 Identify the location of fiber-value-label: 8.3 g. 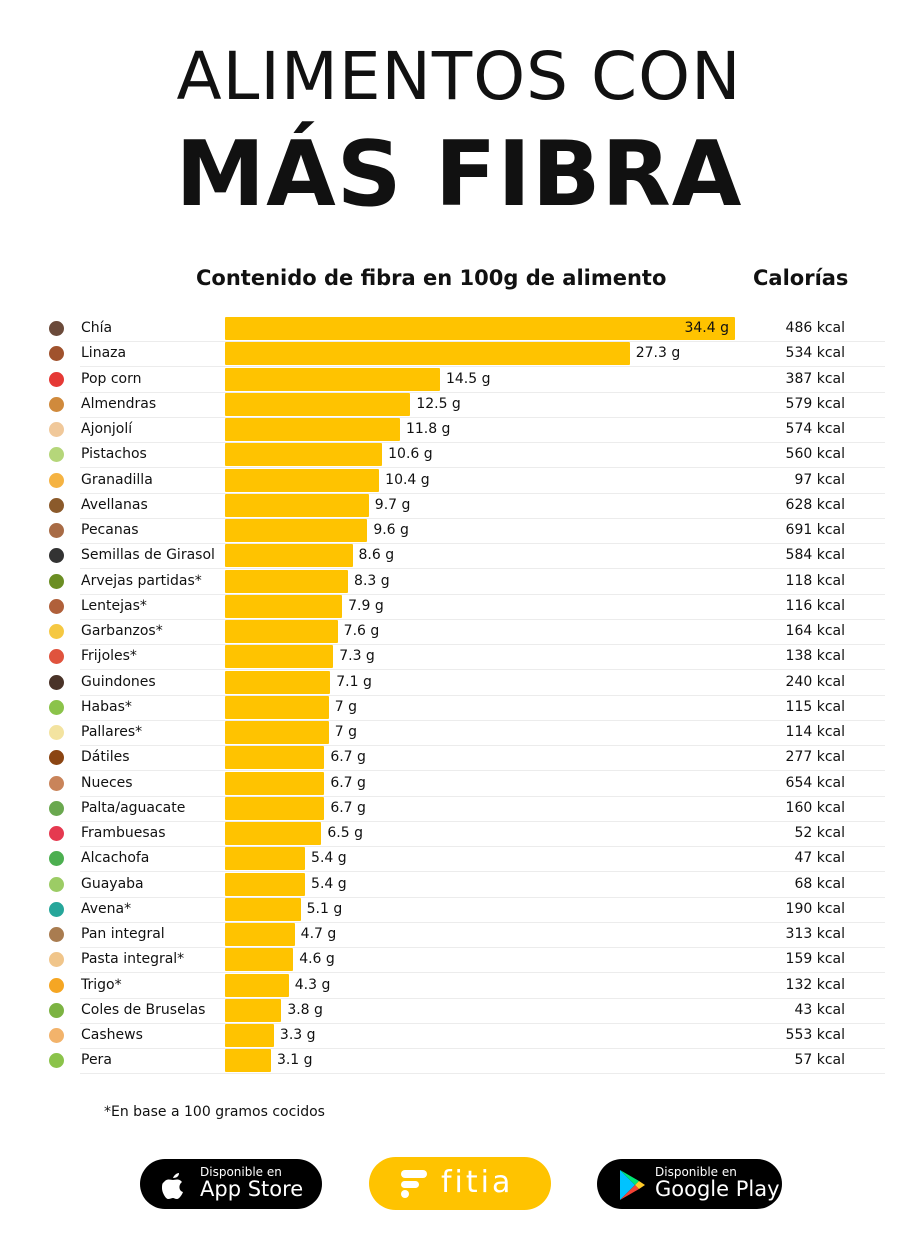
(372, 580).